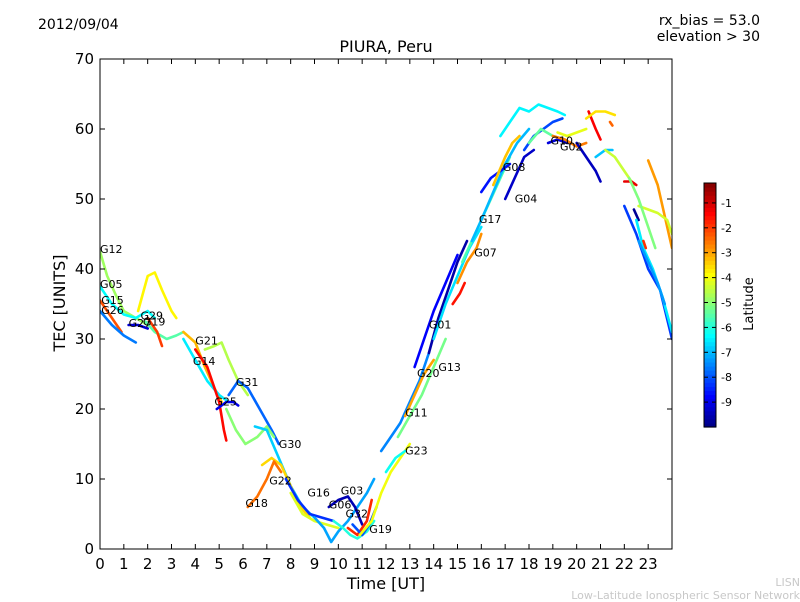 The height and width of the screenshot is (602, 800). What do you see at coordinates (708, 37) in the screenshot?
I see `elevation-label: elevation > 30` at bounding box center [708, 37].